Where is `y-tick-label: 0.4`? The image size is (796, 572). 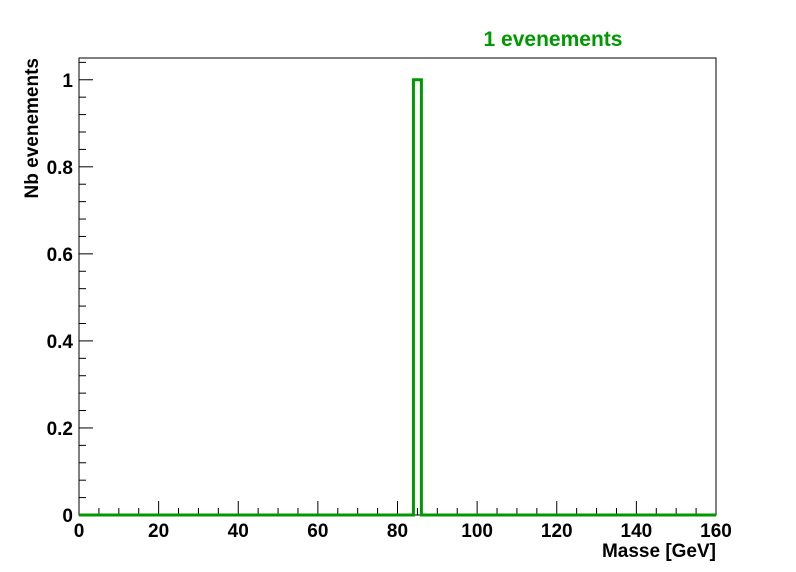
y-tick-label: 0.4 is located at coordinates (60, 342).